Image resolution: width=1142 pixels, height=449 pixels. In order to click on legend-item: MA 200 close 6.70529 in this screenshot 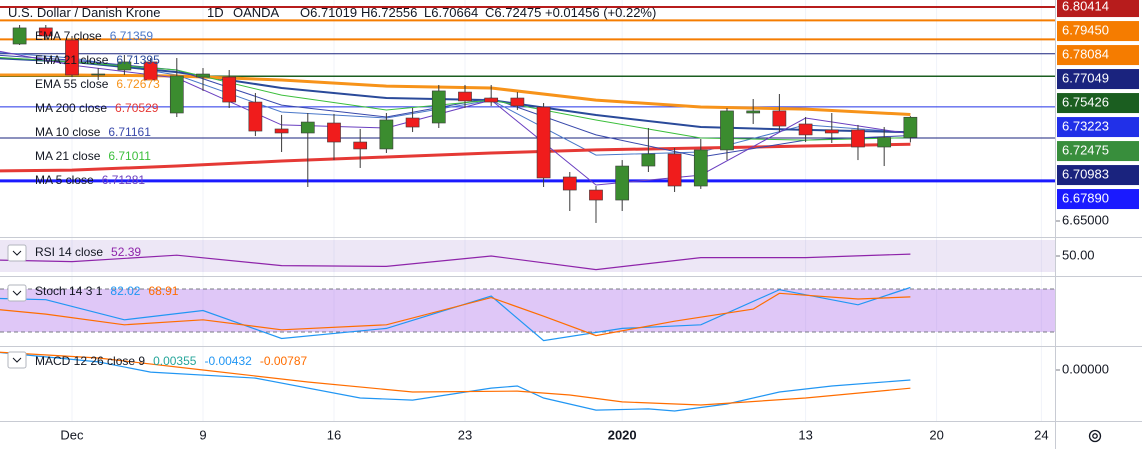, I will do `click(97, 108)`.